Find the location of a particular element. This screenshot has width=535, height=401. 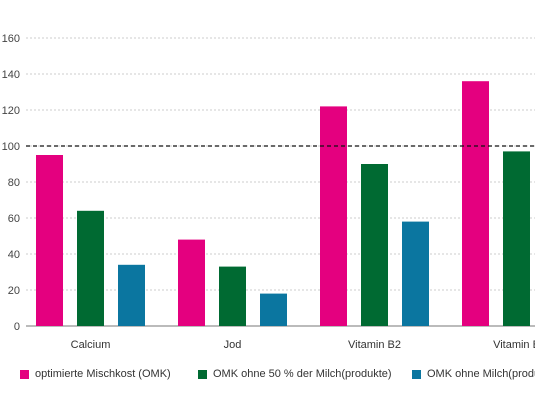

legend-item-omk: optimierte Mischkost (OMK) is located at coordinates (95, 374).